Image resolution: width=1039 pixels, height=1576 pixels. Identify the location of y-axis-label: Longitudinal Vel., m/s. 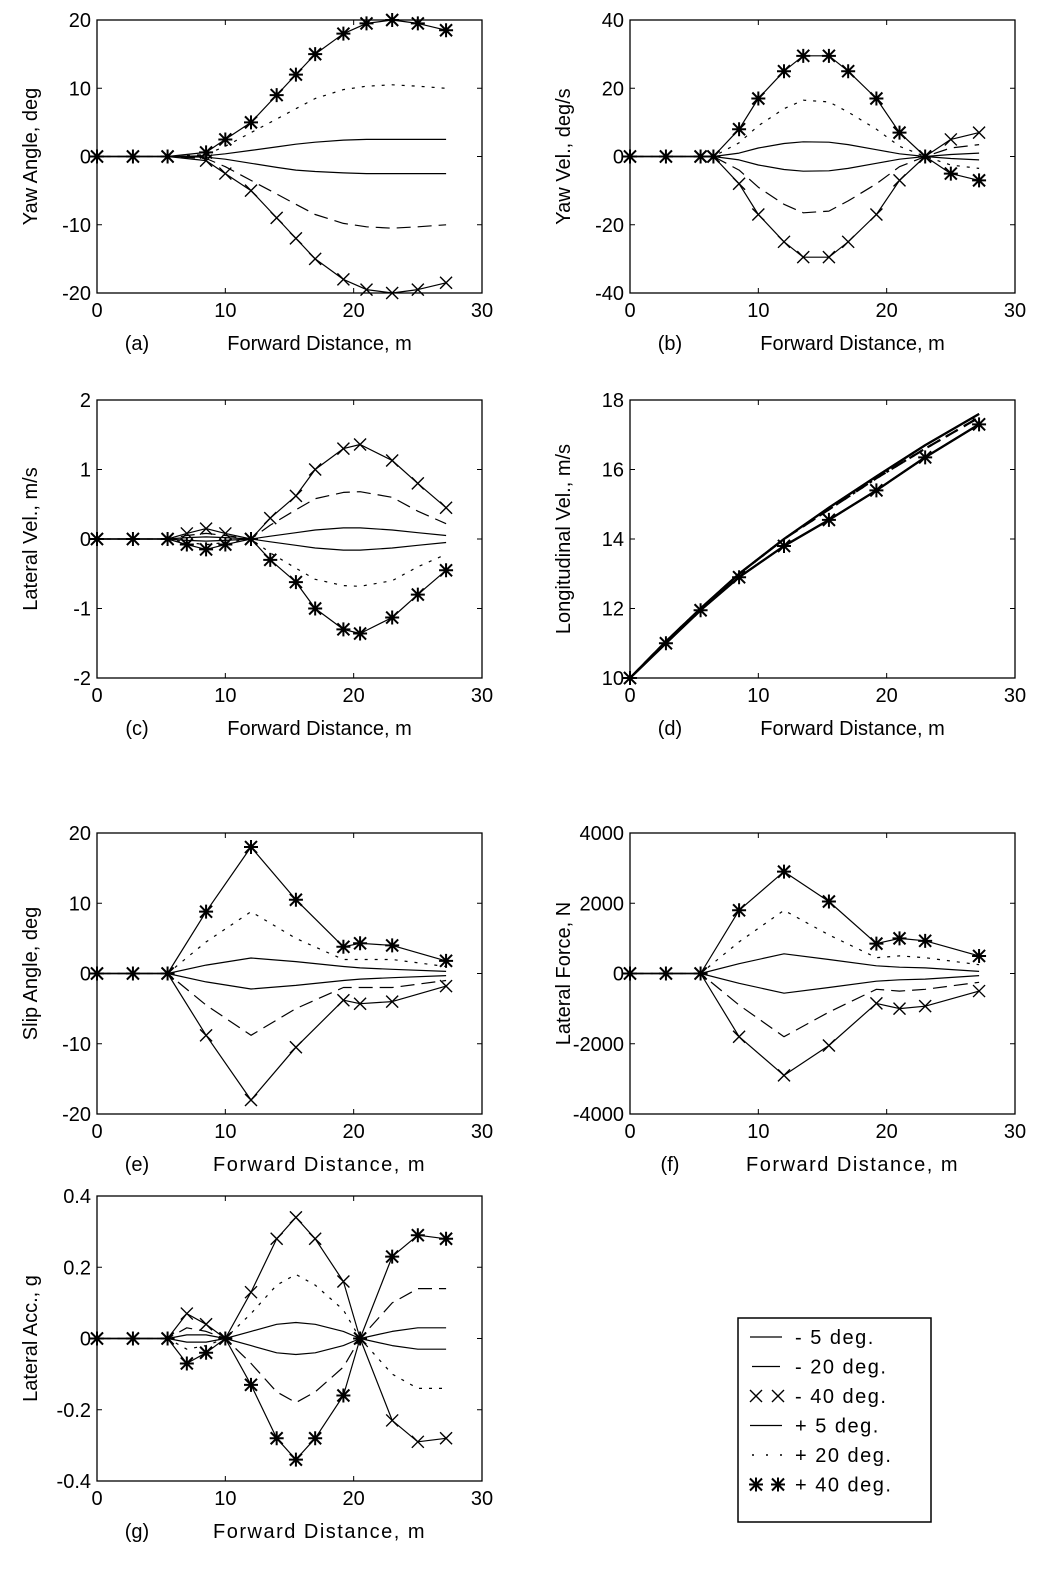
(564, 539).